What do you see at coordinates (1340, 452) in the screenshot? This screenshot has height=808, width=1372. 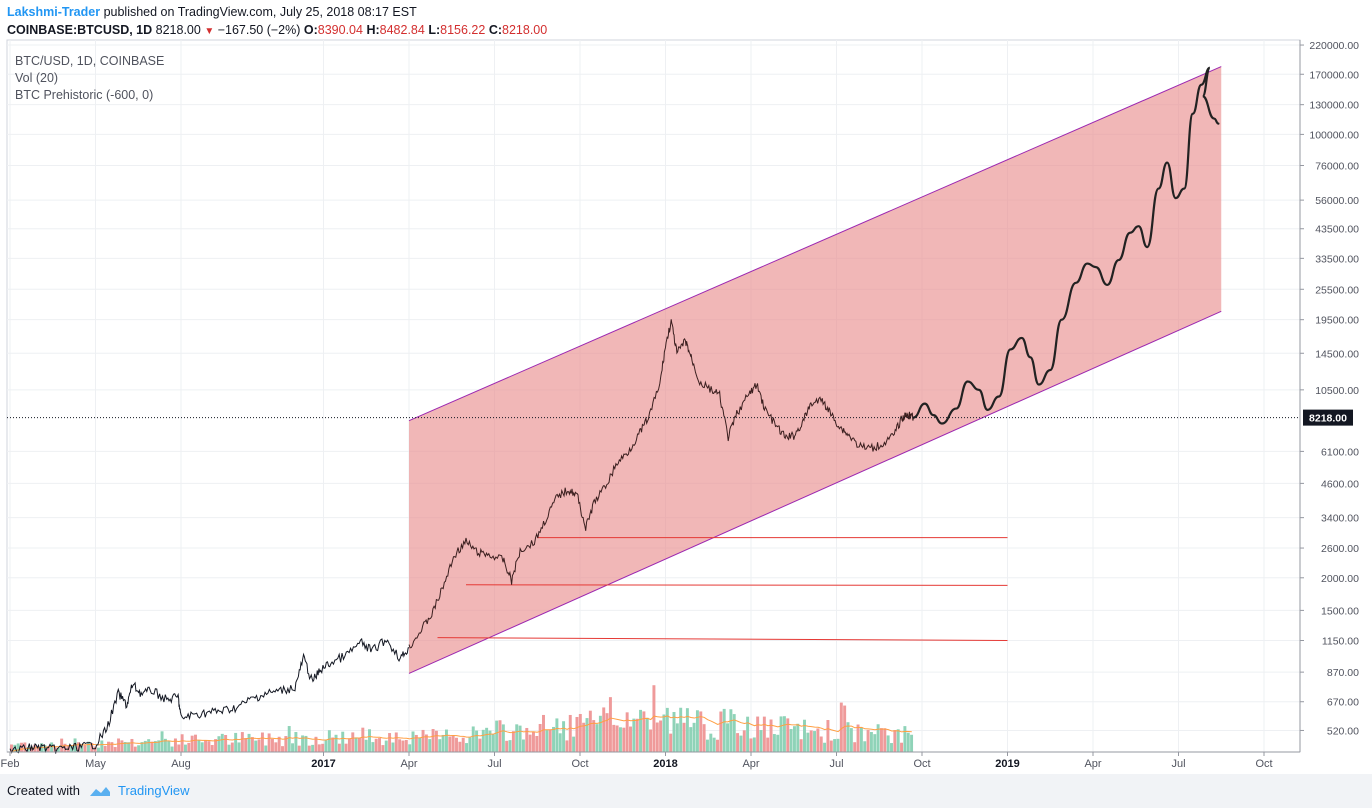 I see `y-tick-label: 6100.00` at bounding box center [1340, 452].